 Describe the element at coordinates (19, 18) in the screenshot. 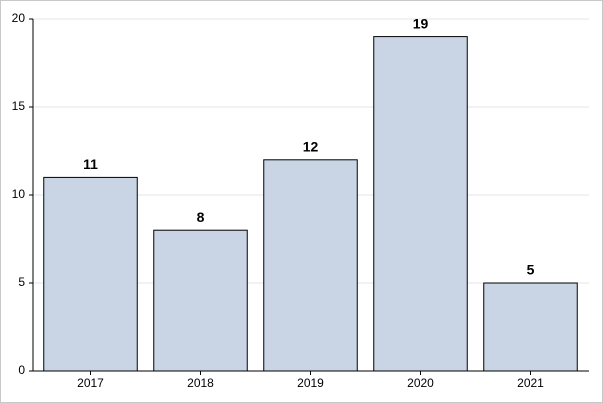

I see `y-tick-label: 20` at that location.